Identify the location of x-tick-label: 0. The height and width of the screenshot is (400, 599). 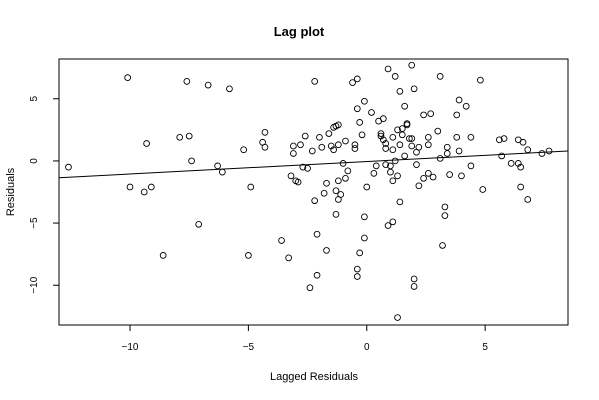
(367, 347).